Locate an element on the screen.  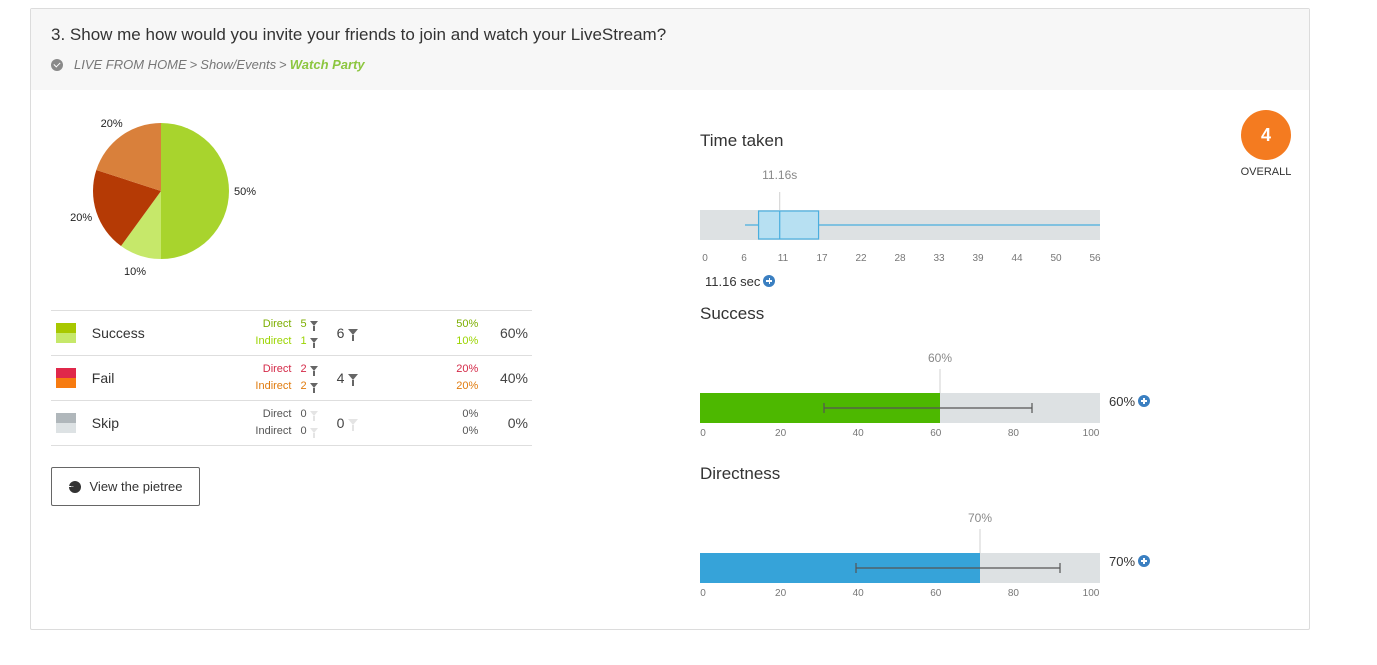
pie-chart-icon is located at coordinates (74, 486).